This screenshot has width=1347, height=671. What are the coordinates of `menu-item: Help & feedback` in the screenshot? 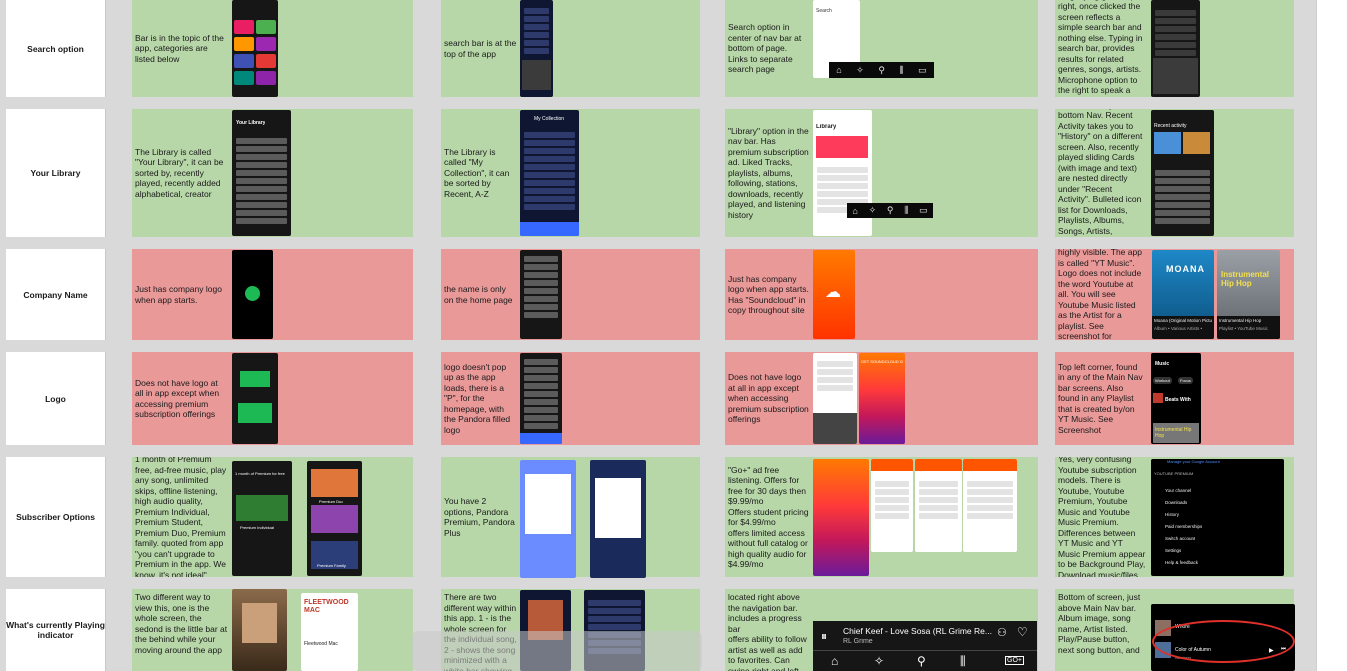 It's located at (1182, 562).